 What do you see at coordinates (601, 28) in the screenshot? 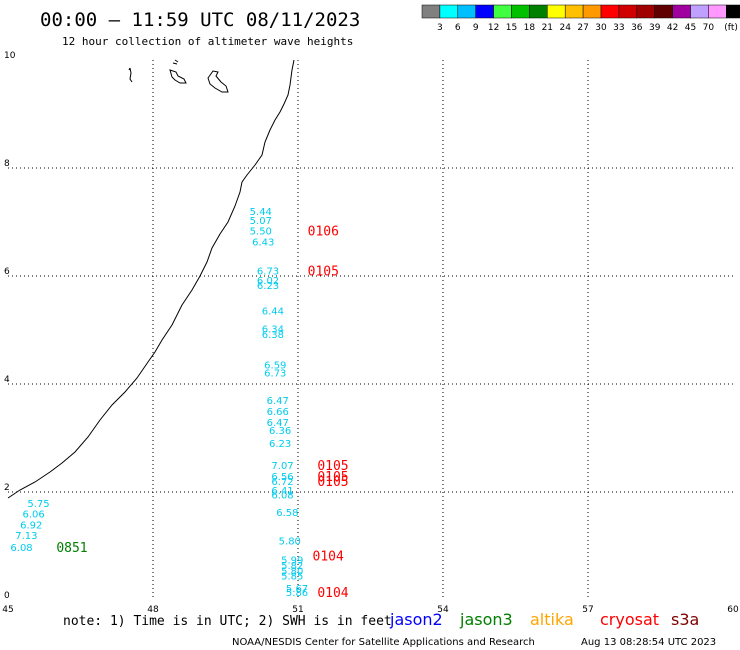
I see `colorbar-label: 30` at bounding box center [601, 28].